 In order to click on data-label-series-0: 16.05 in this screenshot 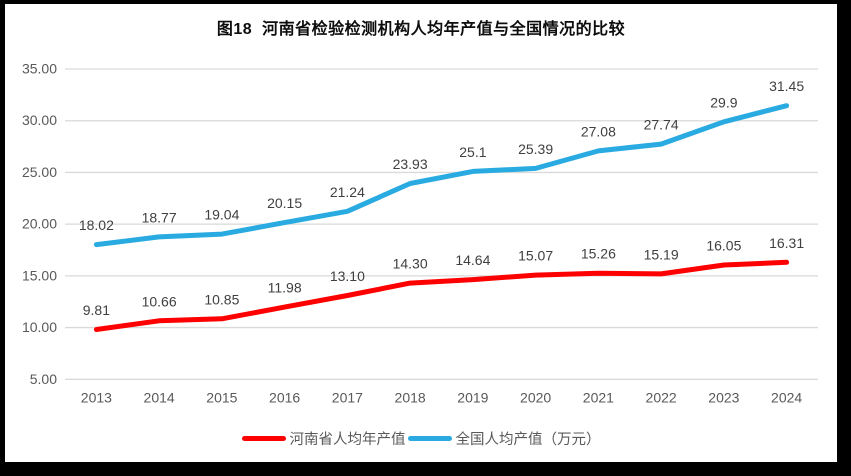, I will do `click(723, 246)`.